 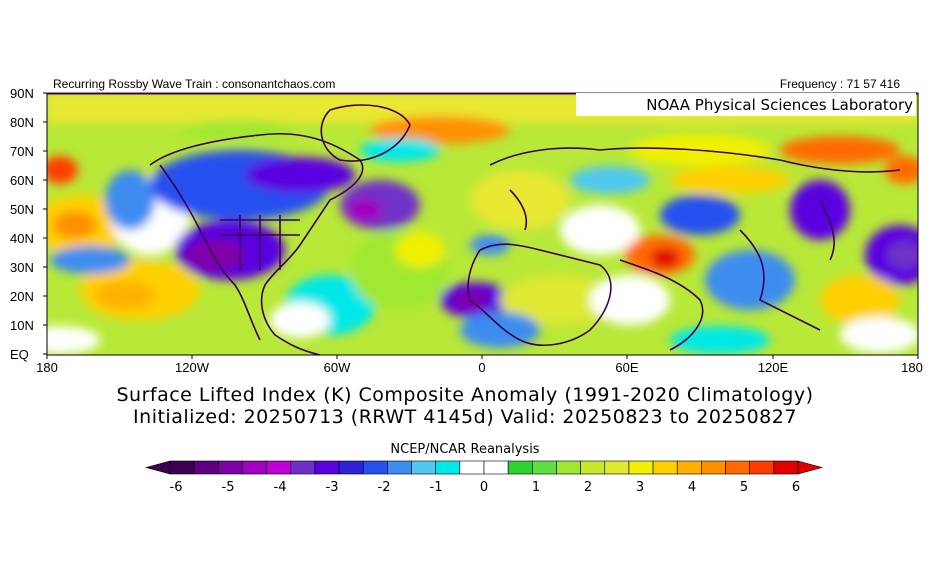 What do you see at coordinates (45, 223) in the screenshot?
I see `lat-ticks` at bounding box center [45, 223].